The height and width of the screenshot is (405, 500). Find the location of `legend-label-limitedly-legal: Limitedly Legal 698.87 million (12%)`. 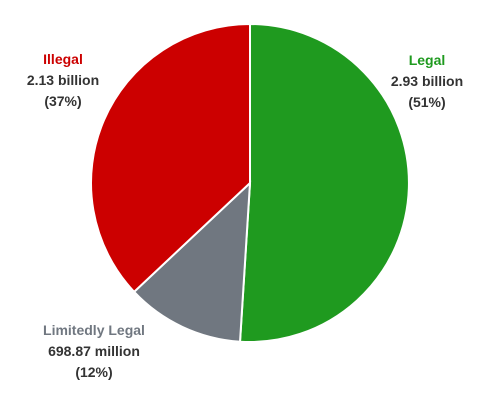

legend-label-limitedly-legal: Limitedly Legal 698.87 million (12%) is located at coordinates (94, 351).